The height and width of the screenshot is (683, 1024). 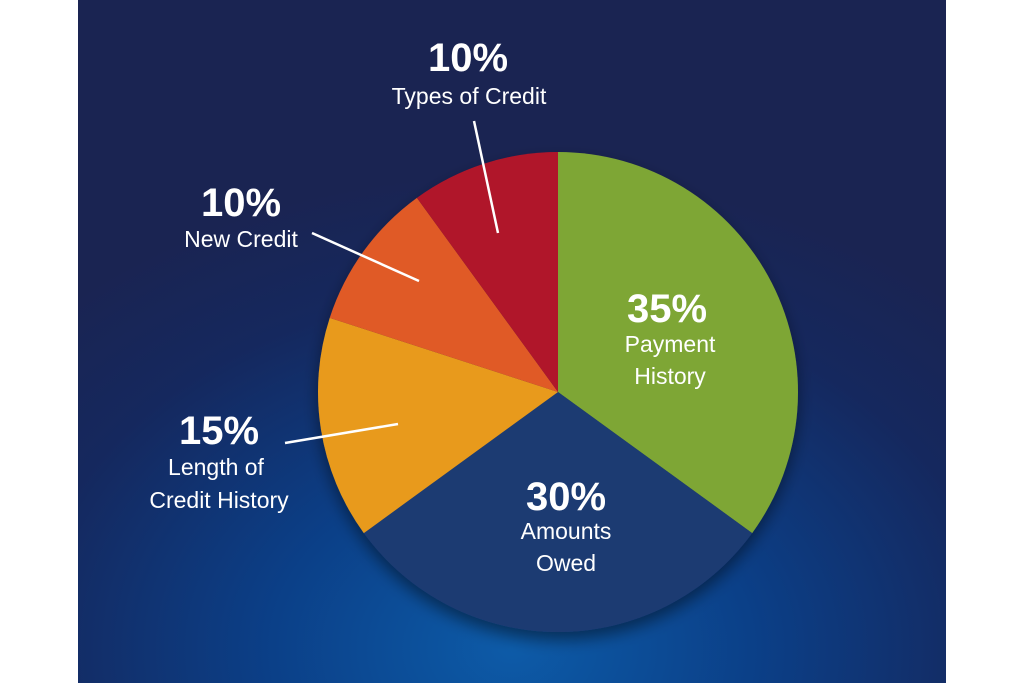 I want to click on slice-percent: 30%, so click(x=566, y=497).